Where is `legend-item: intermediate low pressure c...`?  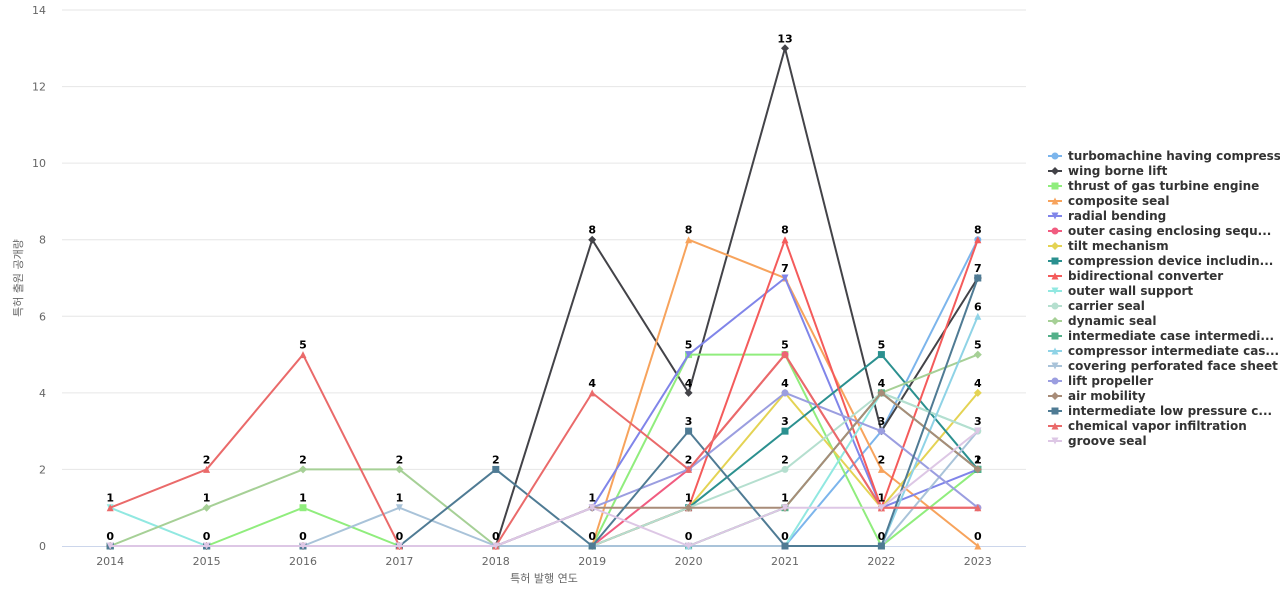 legend-item: intermediate low pressure c... is located at coordinates (1160, 411).